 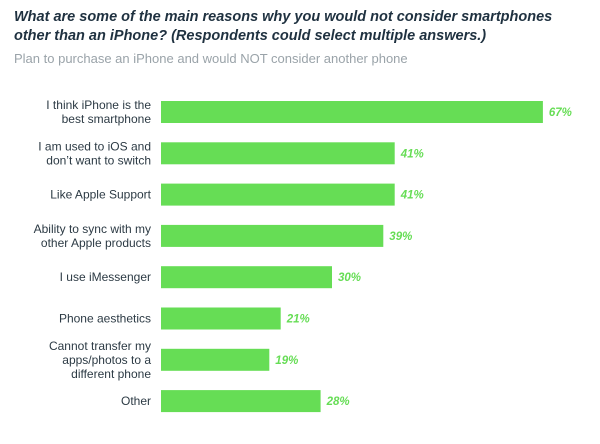 What do you see at coordinates (98, 160) in the screenshot?
I see `category-label-line: don’t want to switch` at bounding box center [98, 160].